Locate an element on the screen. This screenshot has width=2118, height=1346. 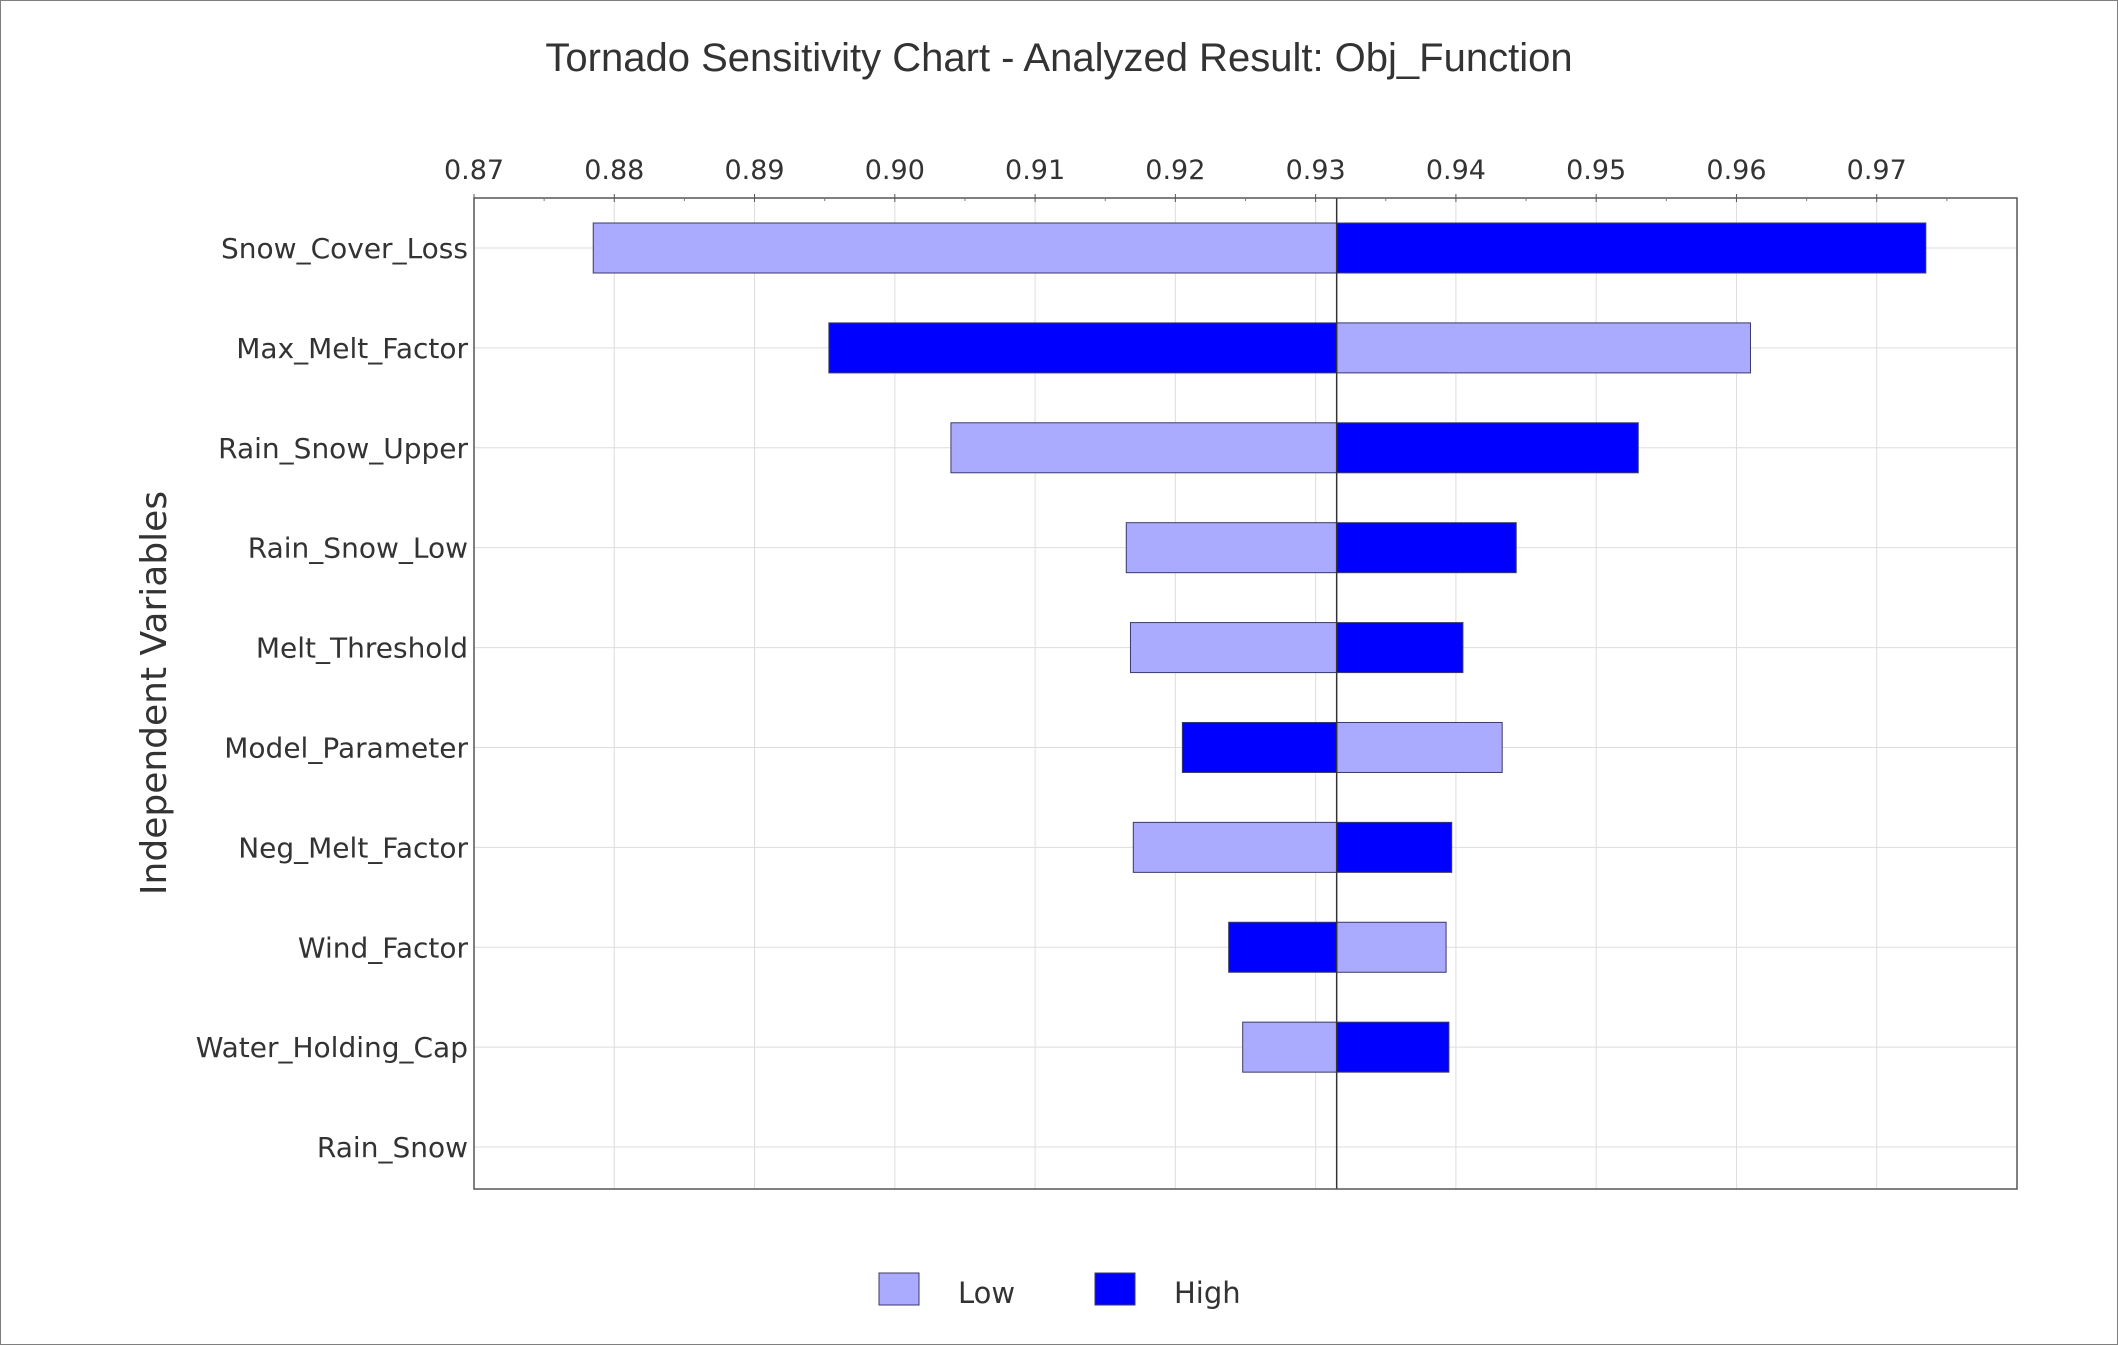
bar-low-neg-melt-factor is located at coordinates (1235, 847).